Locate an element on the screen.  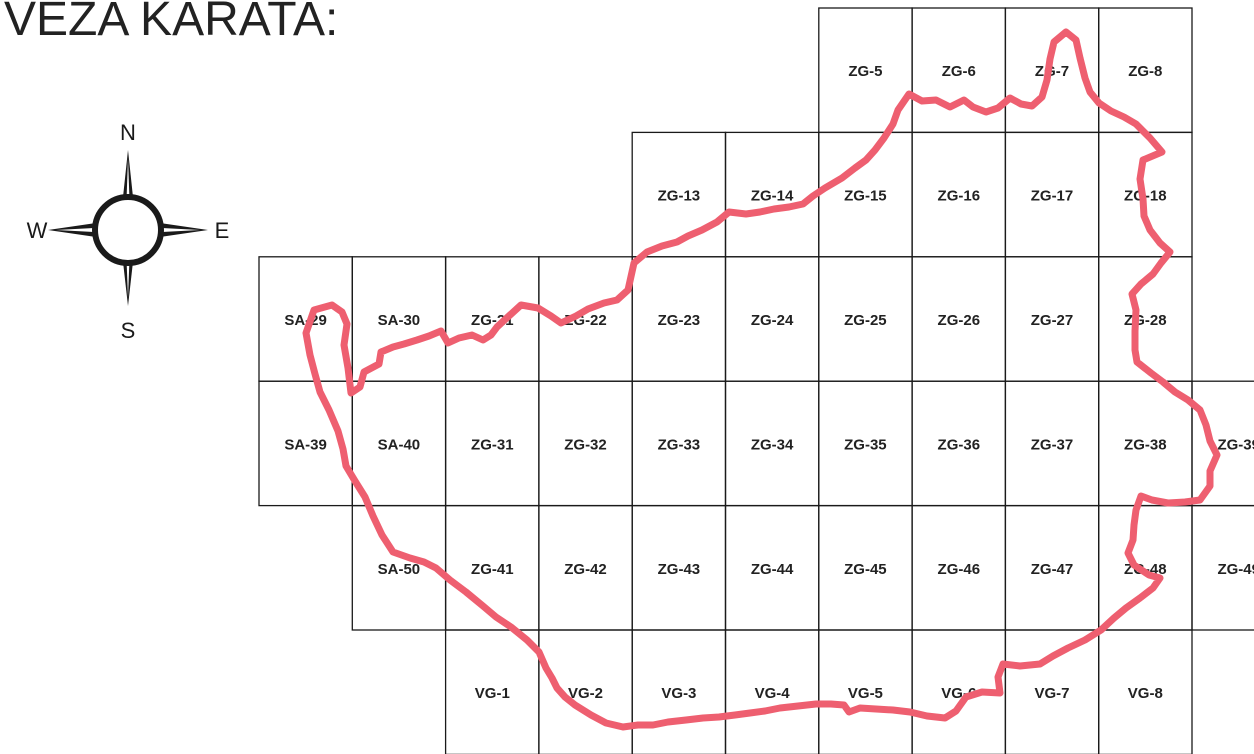
map-sheet-label: ZG-24 is located at coordinates (772, 320).